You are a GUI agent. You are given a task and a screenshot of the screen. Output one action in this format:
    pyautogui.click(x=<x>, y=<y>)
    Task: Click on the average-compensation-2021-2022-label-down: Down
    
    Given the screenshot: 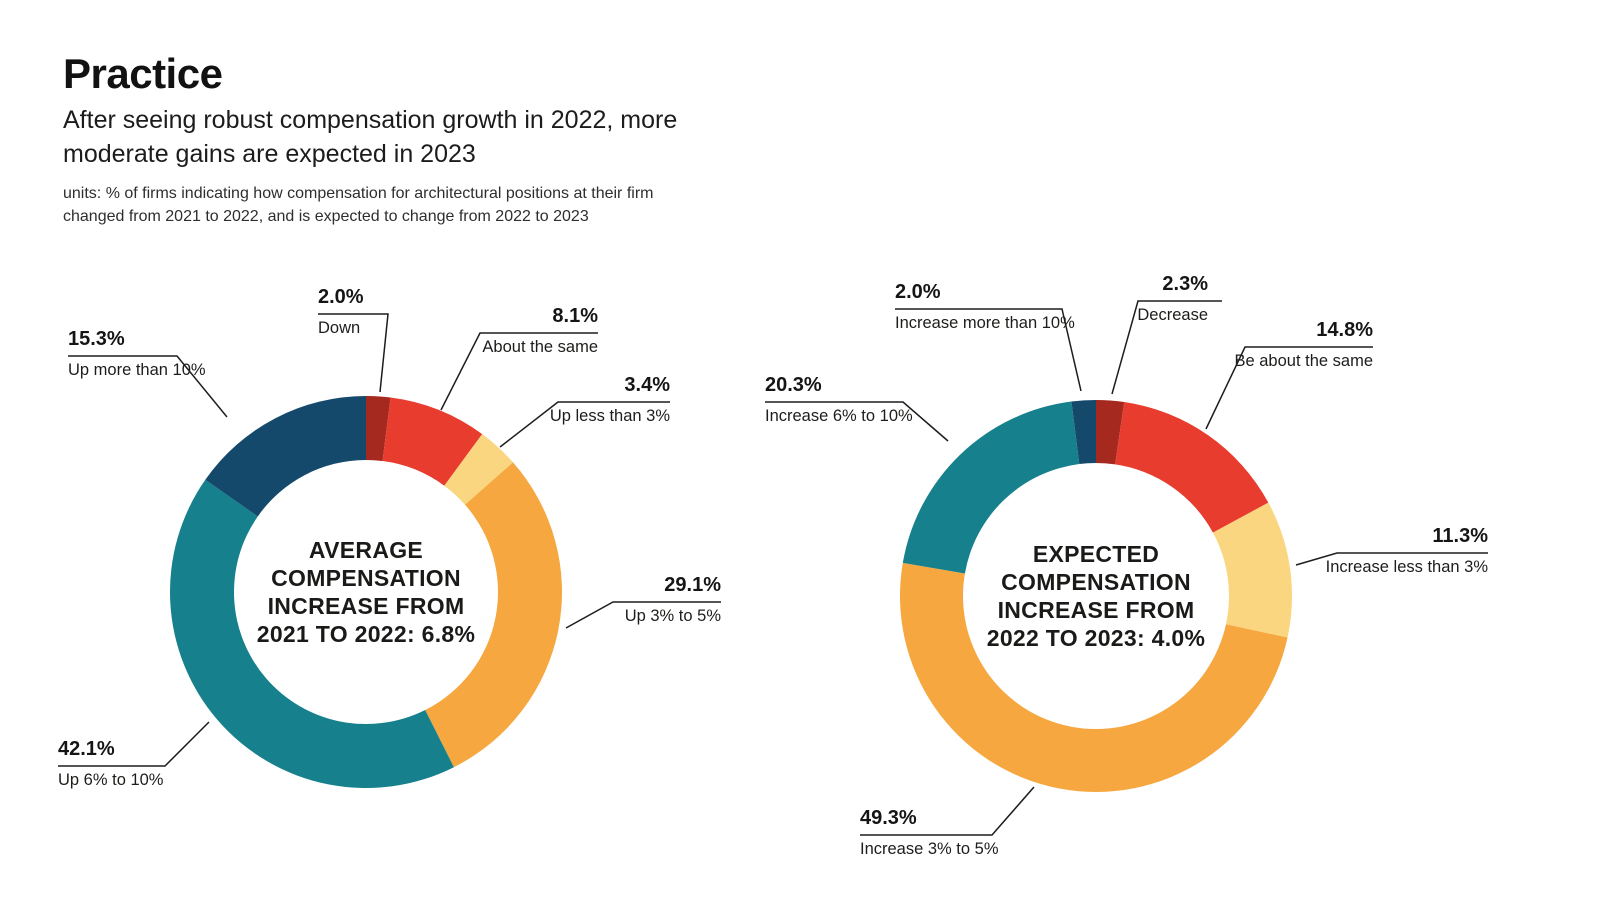 What is the action you would take?
    pyautogui.click(x=339, y=328)
    